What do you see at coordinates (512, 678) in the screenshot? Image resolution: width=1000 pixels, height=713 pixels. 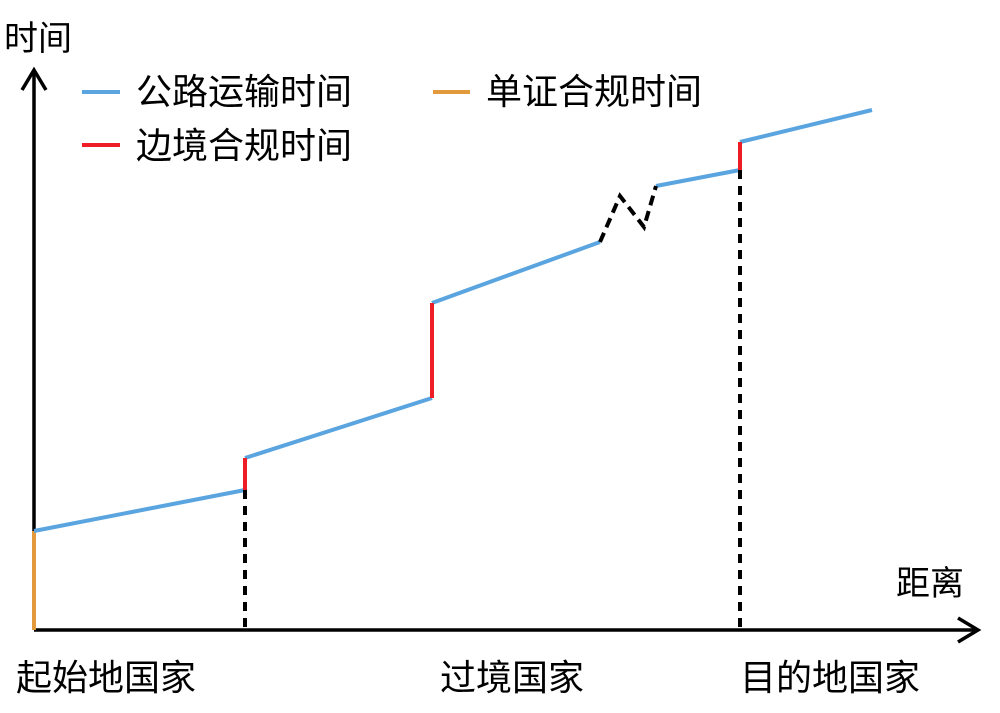 I see `category-transit: 过境国家` at bounding box center [512, 678].